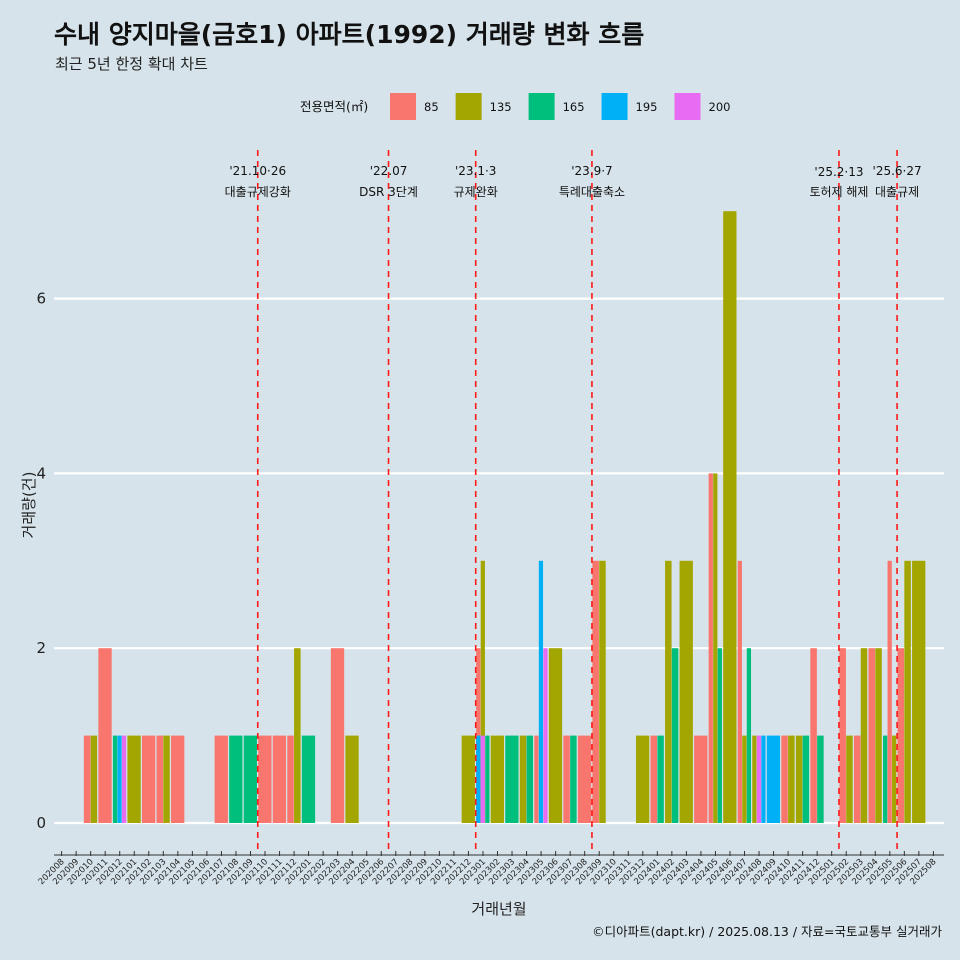 The height and width of the screenshot is (960, 960). What do you see at coordinates (498, 909) in the screenshot?
I see `x-axis-title: 거래년월` at bounding box center [498, 909].